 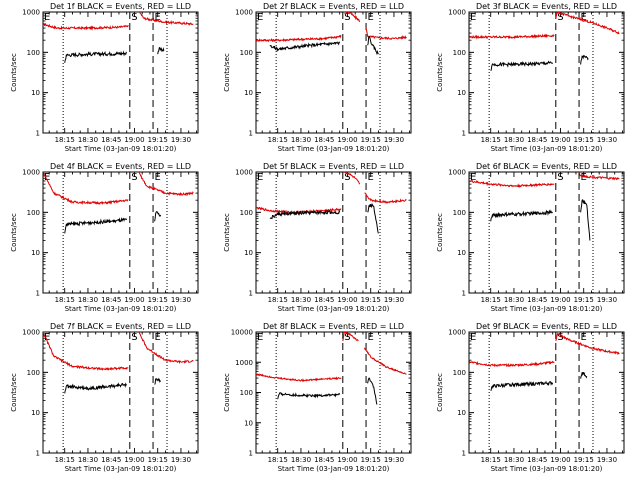 What do you see at coordinates (120, 6) in the screenshot?
I see `panel-title: Det 1f BLACK = Events, RED = LLD` at bounding box center [120, 6].